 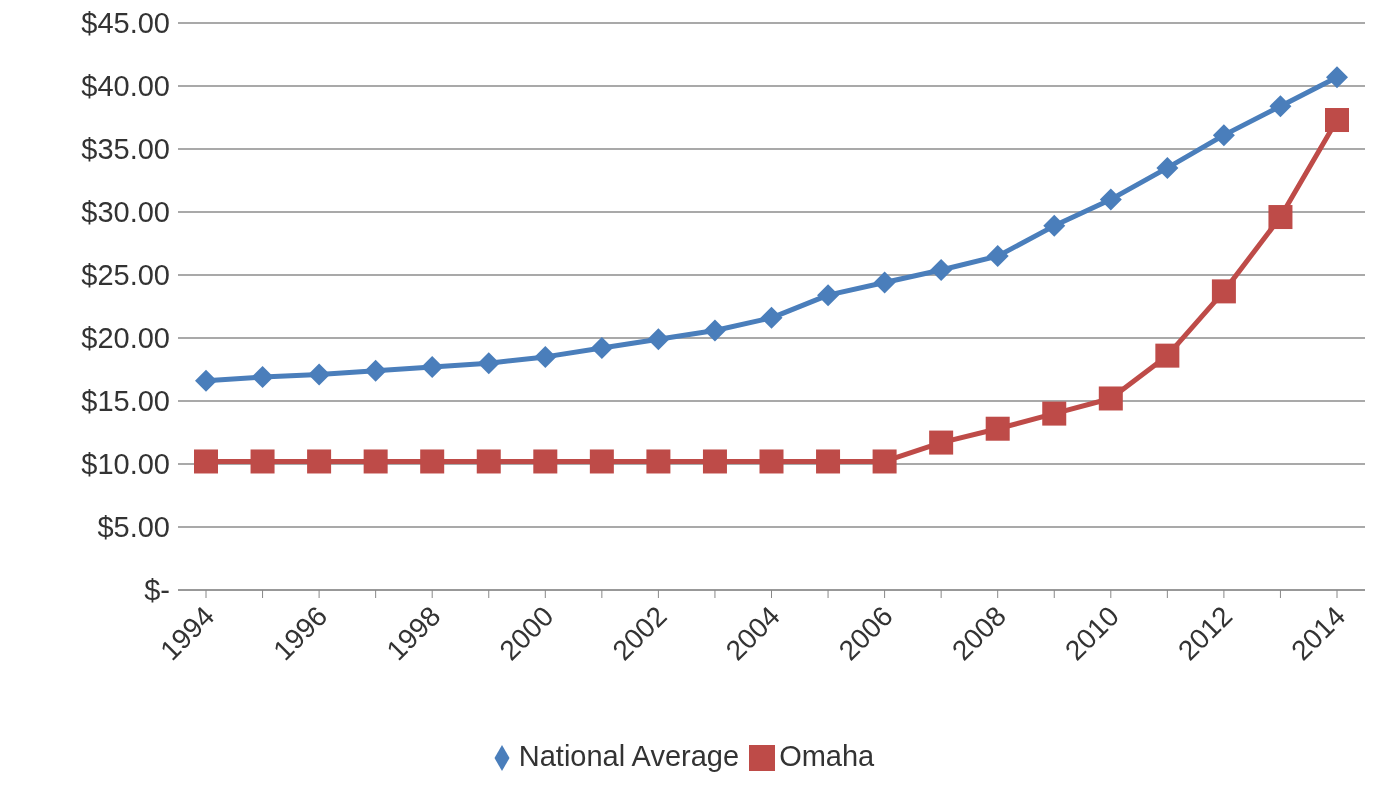 What do you see at coordinates (125, 212) in the screenshot?
I see `y-tick-label: $30.00` at bounding box center [125, 212].